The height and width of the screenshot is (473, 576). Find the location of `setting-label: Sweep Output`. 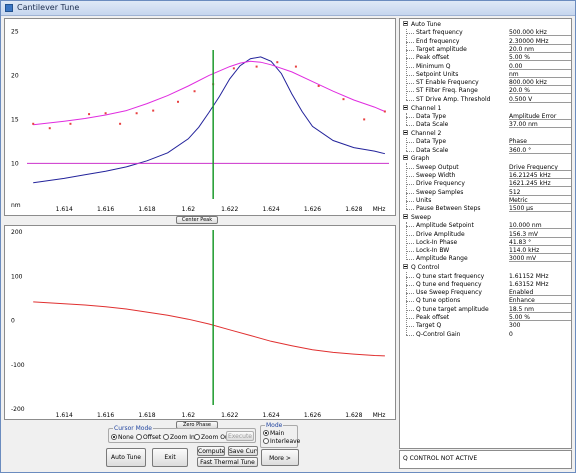

setting-label: Sweep Output is located at coordinates (437, 167).